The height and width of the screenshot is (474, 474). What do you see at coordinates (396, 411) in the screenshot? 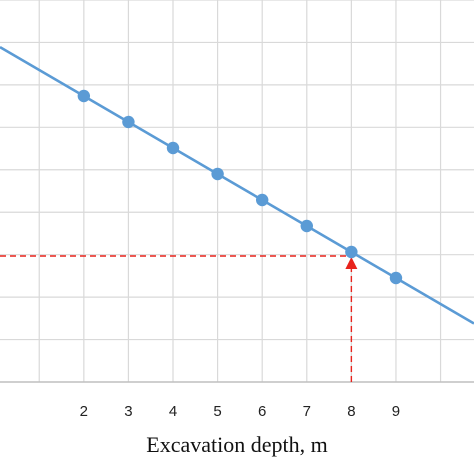
I see `x-tick-label: 9` at bounding box center [396, 411].